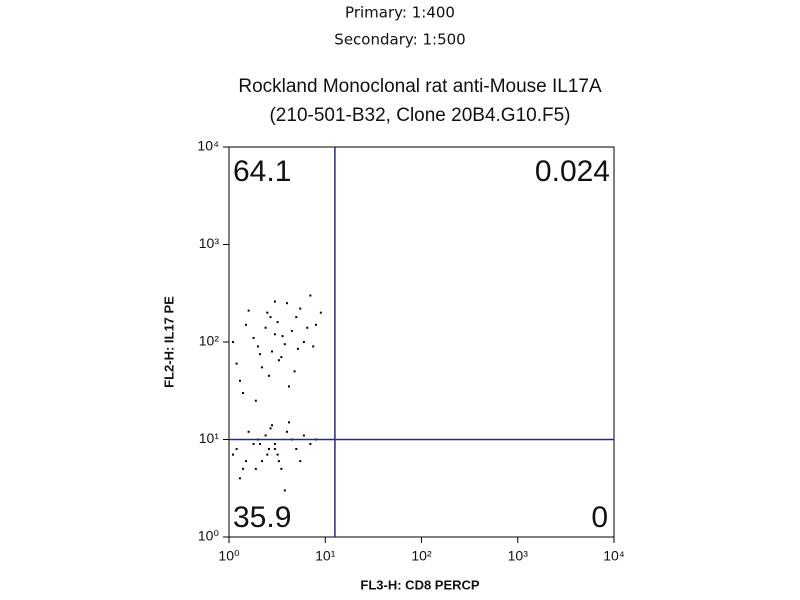 This screenshot has width=800, height=600. I want to click on y-tick-label: 10², so click(209, 341).